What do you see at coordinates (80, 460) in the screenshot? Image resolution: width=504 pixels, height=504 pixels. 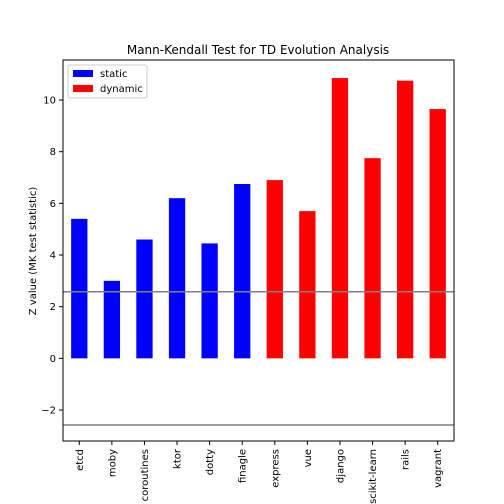 I see `x-tick-label-etcd: etcd` at bounding box center [80, 460].